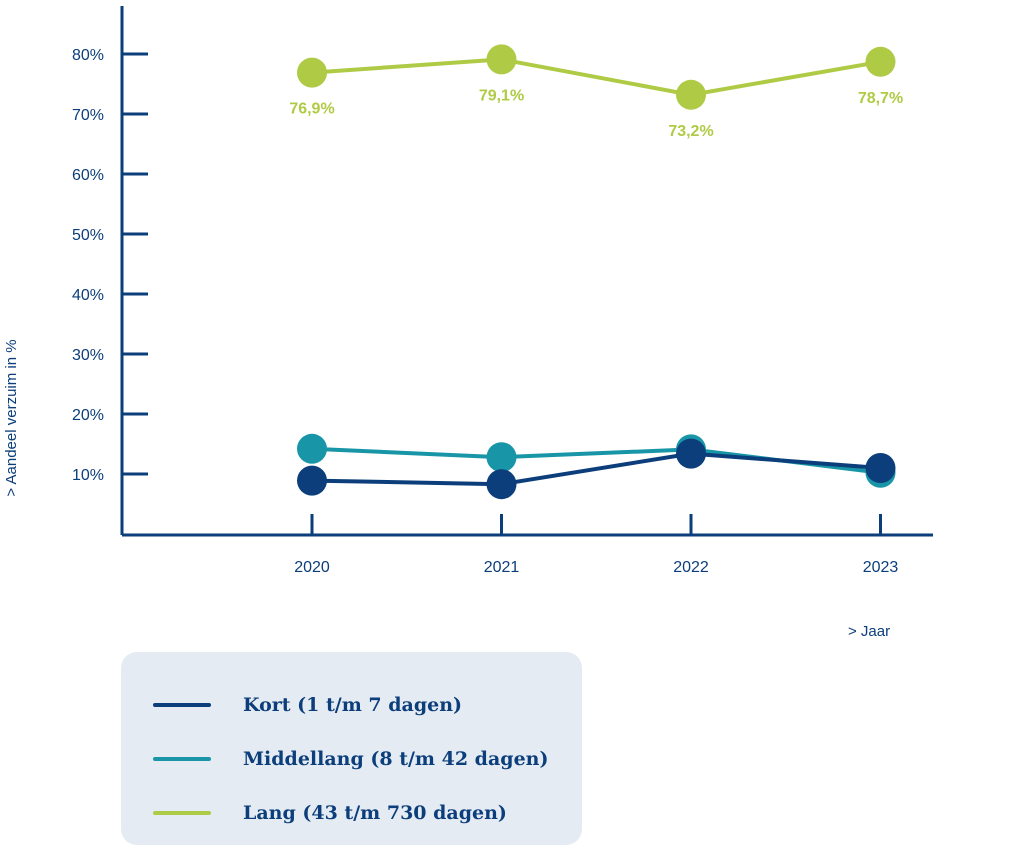 The height and width of the screenshot is (852, 1024). Describe the element at coordinates (88, 55) in the screenshot. I see `y-tick-label: 80%` at that location.